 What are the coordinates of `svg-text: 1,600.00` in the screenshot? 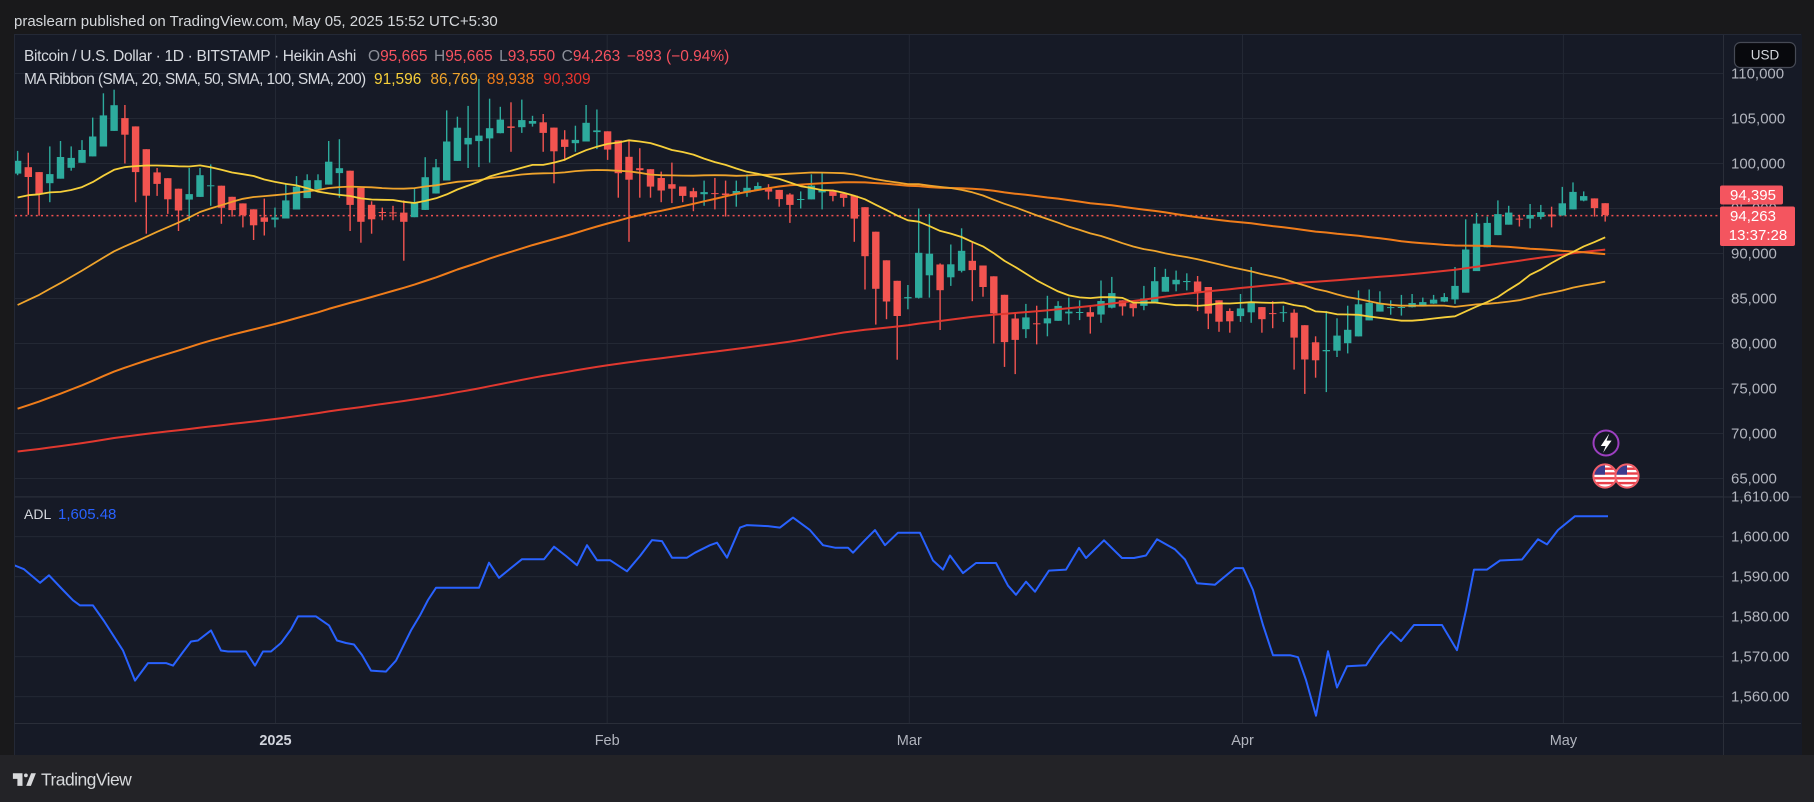 It's located at (1760, 537).